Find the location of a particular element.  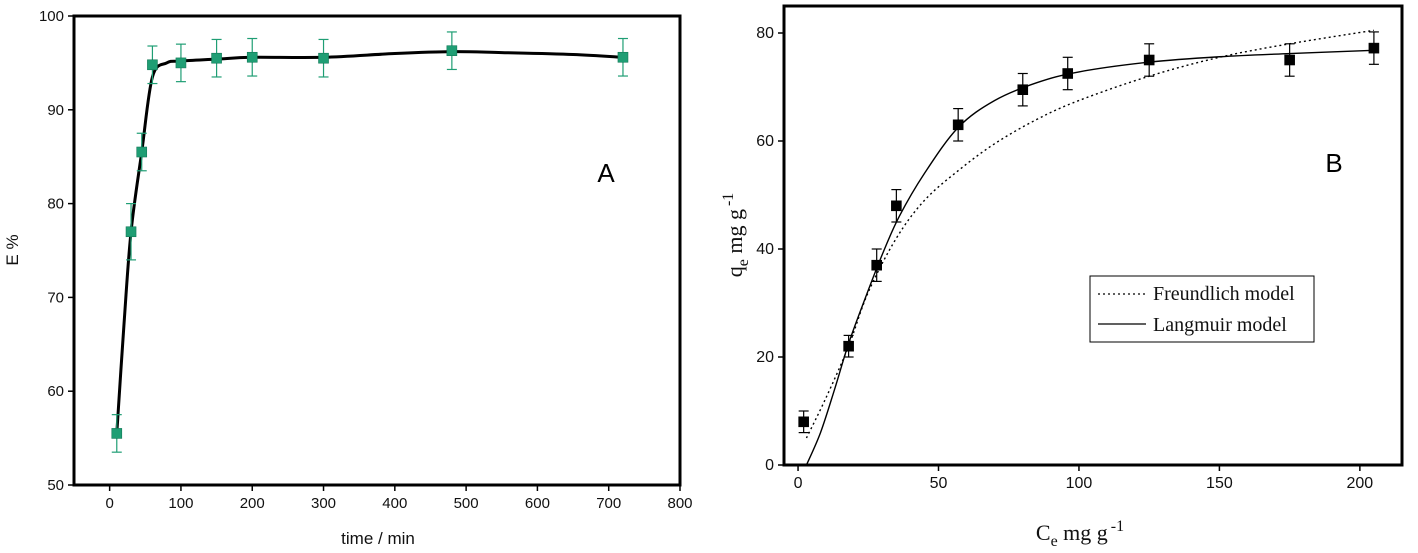

legend-freundlich-label: Freundlich model is located at coordinates (1224, 294).